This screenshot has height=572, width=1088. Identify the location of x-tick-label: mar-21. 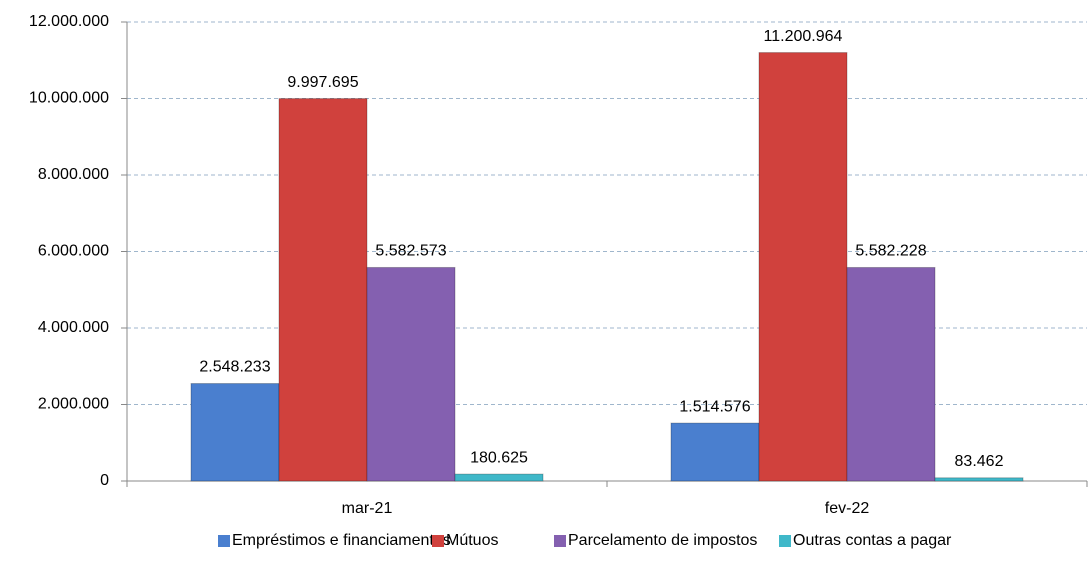
(367, 508).